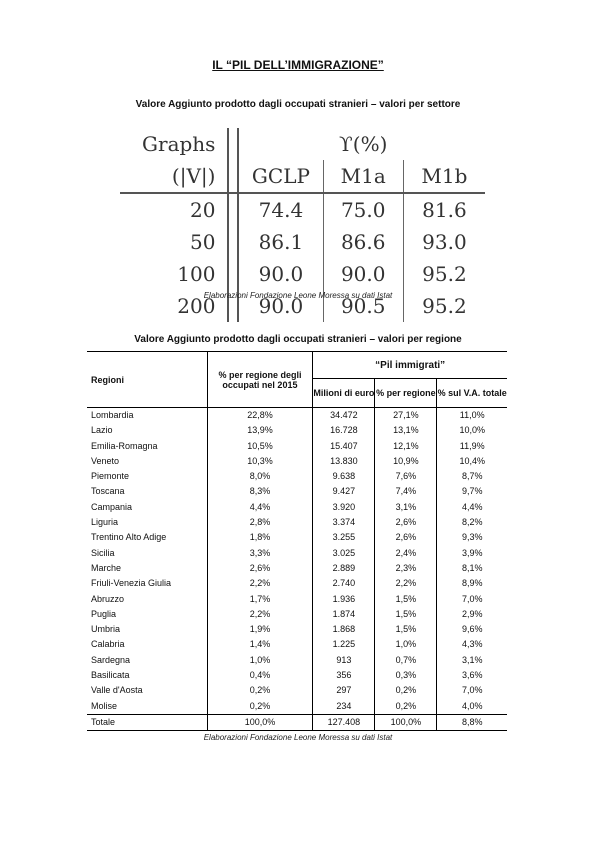  Describe the element at coordinates (344, 553) in the screenshot. I see `milioni-cell: 3.025` at that location.